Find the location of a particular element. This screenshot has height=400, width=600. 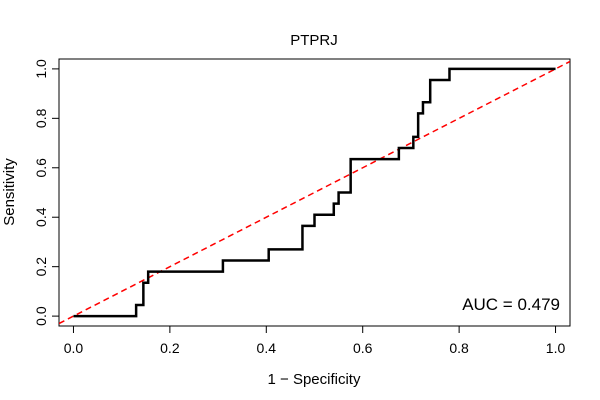

chart-title: PTPRJ is located at coordinates (314, 40).